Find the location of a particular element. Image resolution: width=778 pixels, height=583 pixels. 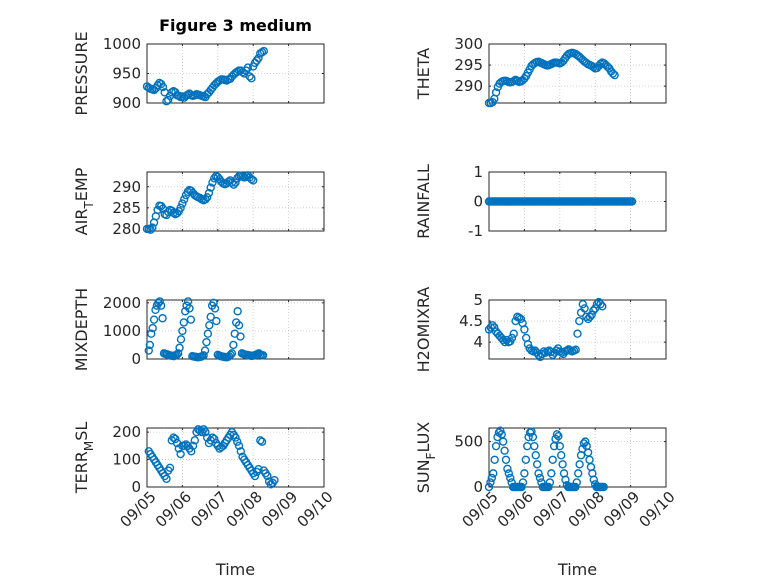

y-axis-label: H2OMIXRA is located at coordinates (423, 330).